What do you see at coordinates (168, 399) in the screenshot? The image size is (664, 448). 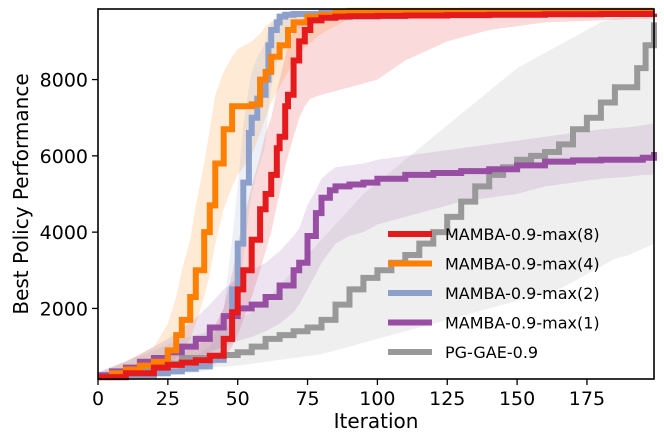 I see `x-tick-label: 25` at bounding box center [168, 399].